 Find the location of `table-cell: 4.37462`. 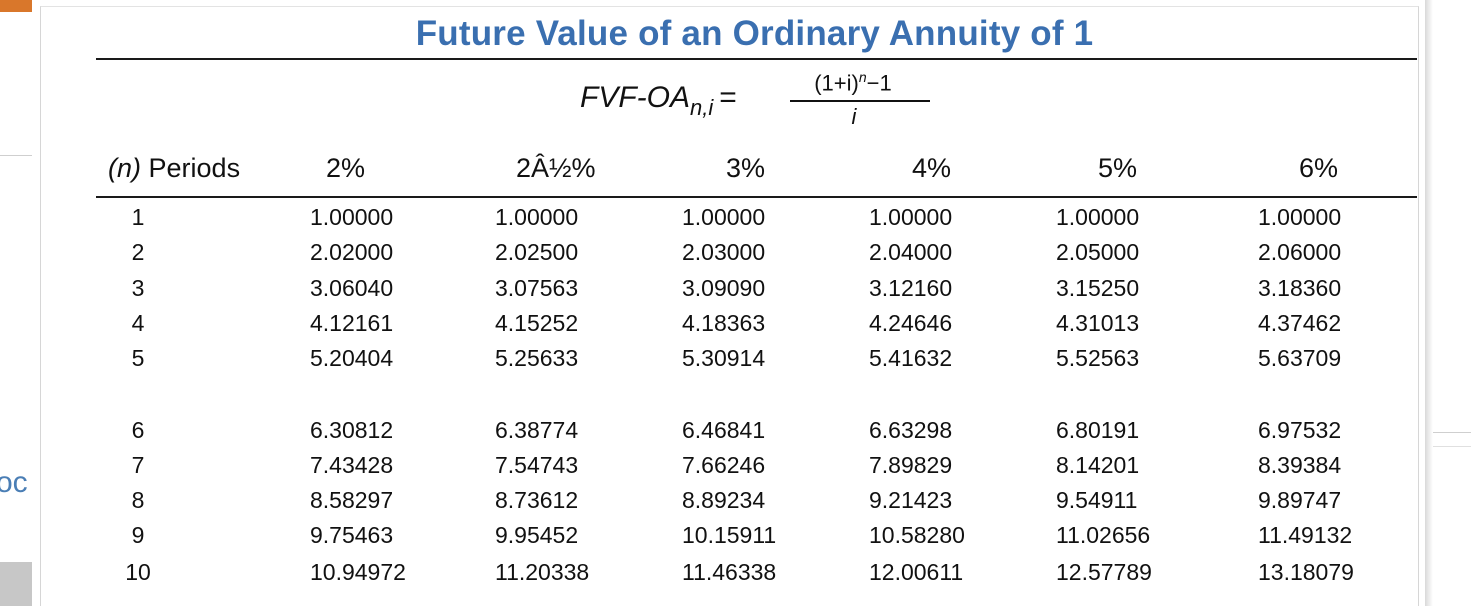

table-cell: 4.37462 is located at coordinates (1300, 323).